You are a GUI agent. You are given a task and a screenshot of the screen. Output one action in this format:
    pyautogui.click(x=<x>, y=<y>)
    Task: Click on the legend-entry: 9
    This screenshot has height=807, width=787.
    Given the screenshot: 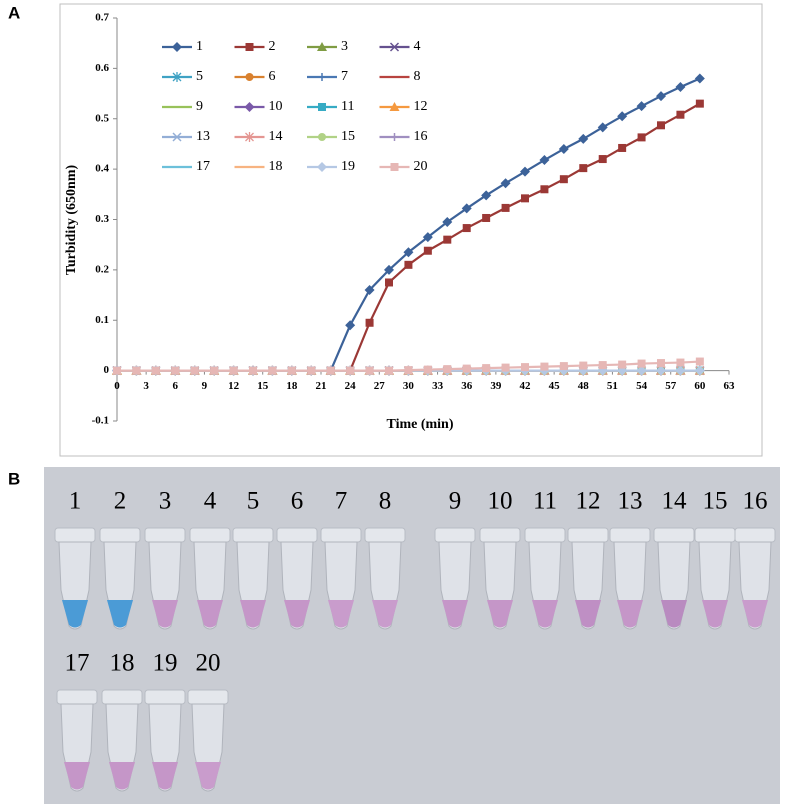 What is the action you would take?
    pyautogui.click(x=182, y=106)
    